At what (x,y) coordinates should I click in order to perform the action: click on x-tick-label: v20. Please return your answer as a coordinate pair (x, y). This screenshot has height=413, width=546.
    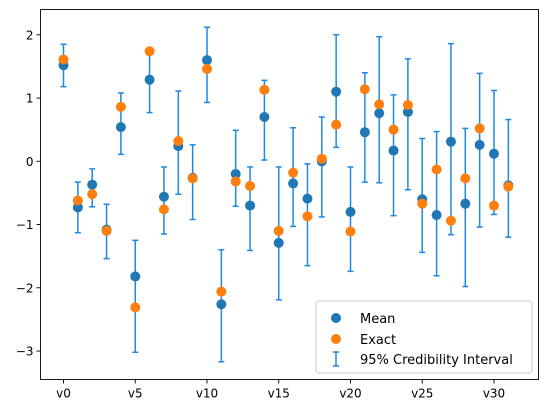
    Looking at the image, I should click on (350, 394).